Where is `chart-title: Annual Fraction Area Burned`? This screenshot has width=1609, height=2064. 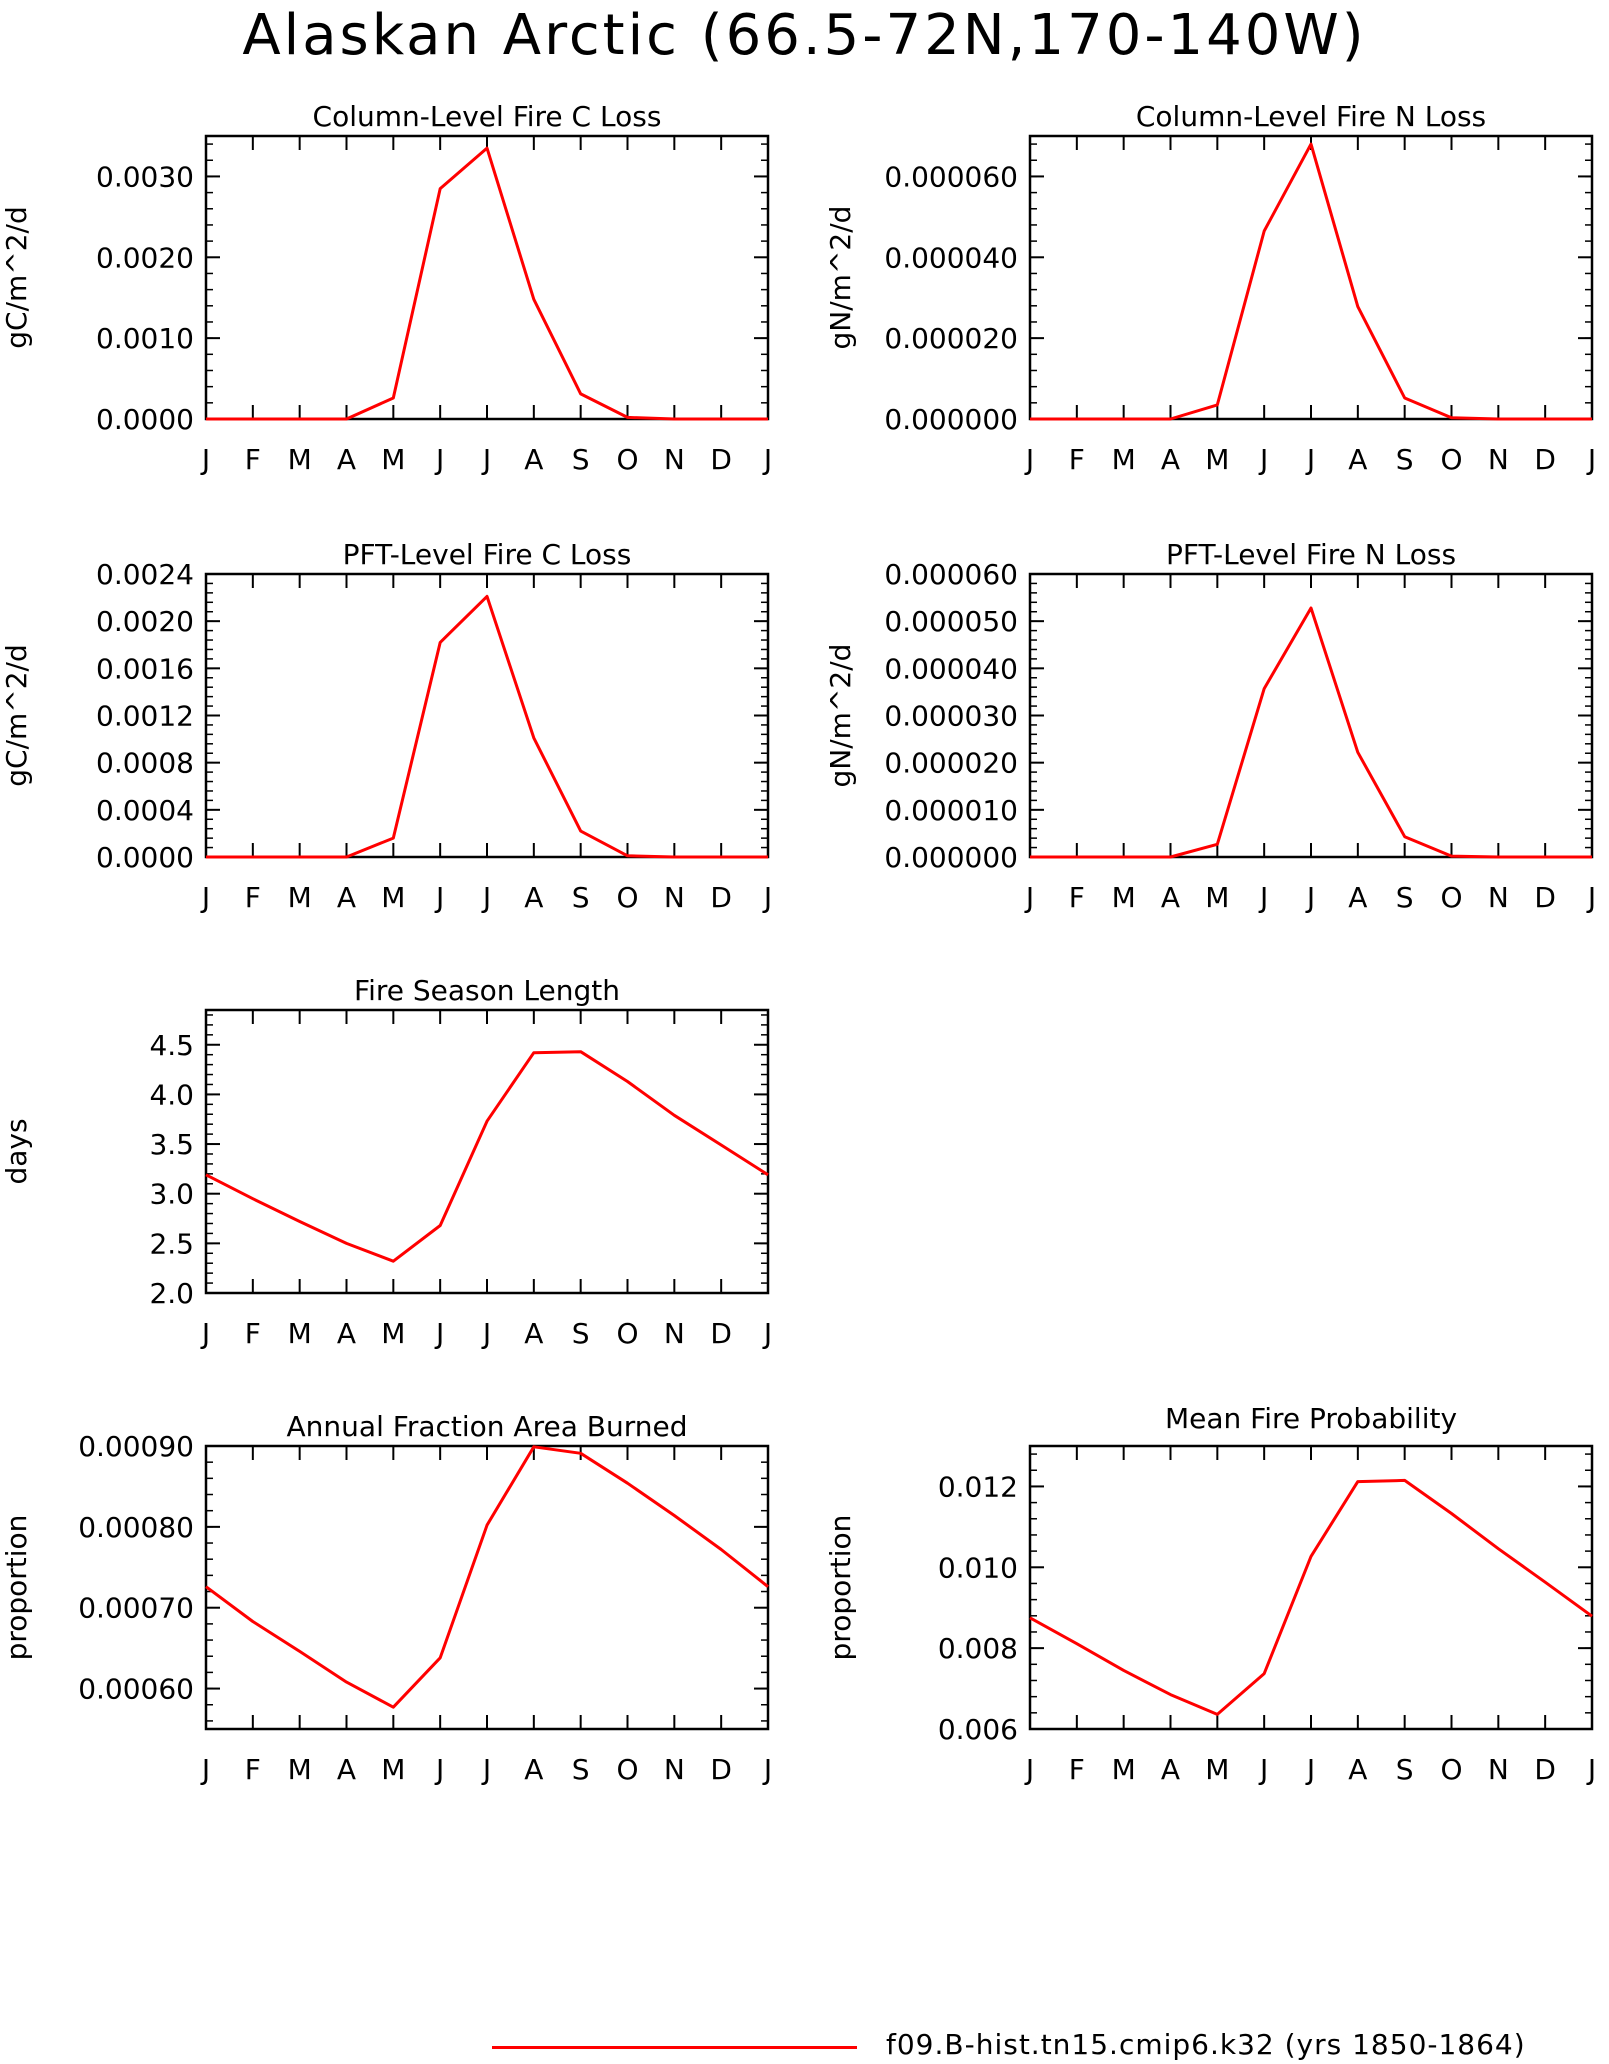 chart-title: Annual Fraction Area Burned is located at coordinates (487, 1426).